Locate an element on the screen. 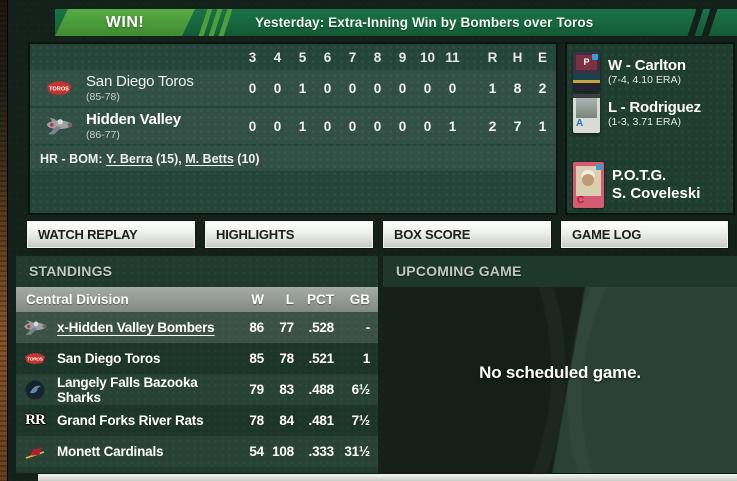 The height and width of the screenshot is (481, 737). no-scheduled-game-message: No scheduled game. is located at coordinates (560, 372).